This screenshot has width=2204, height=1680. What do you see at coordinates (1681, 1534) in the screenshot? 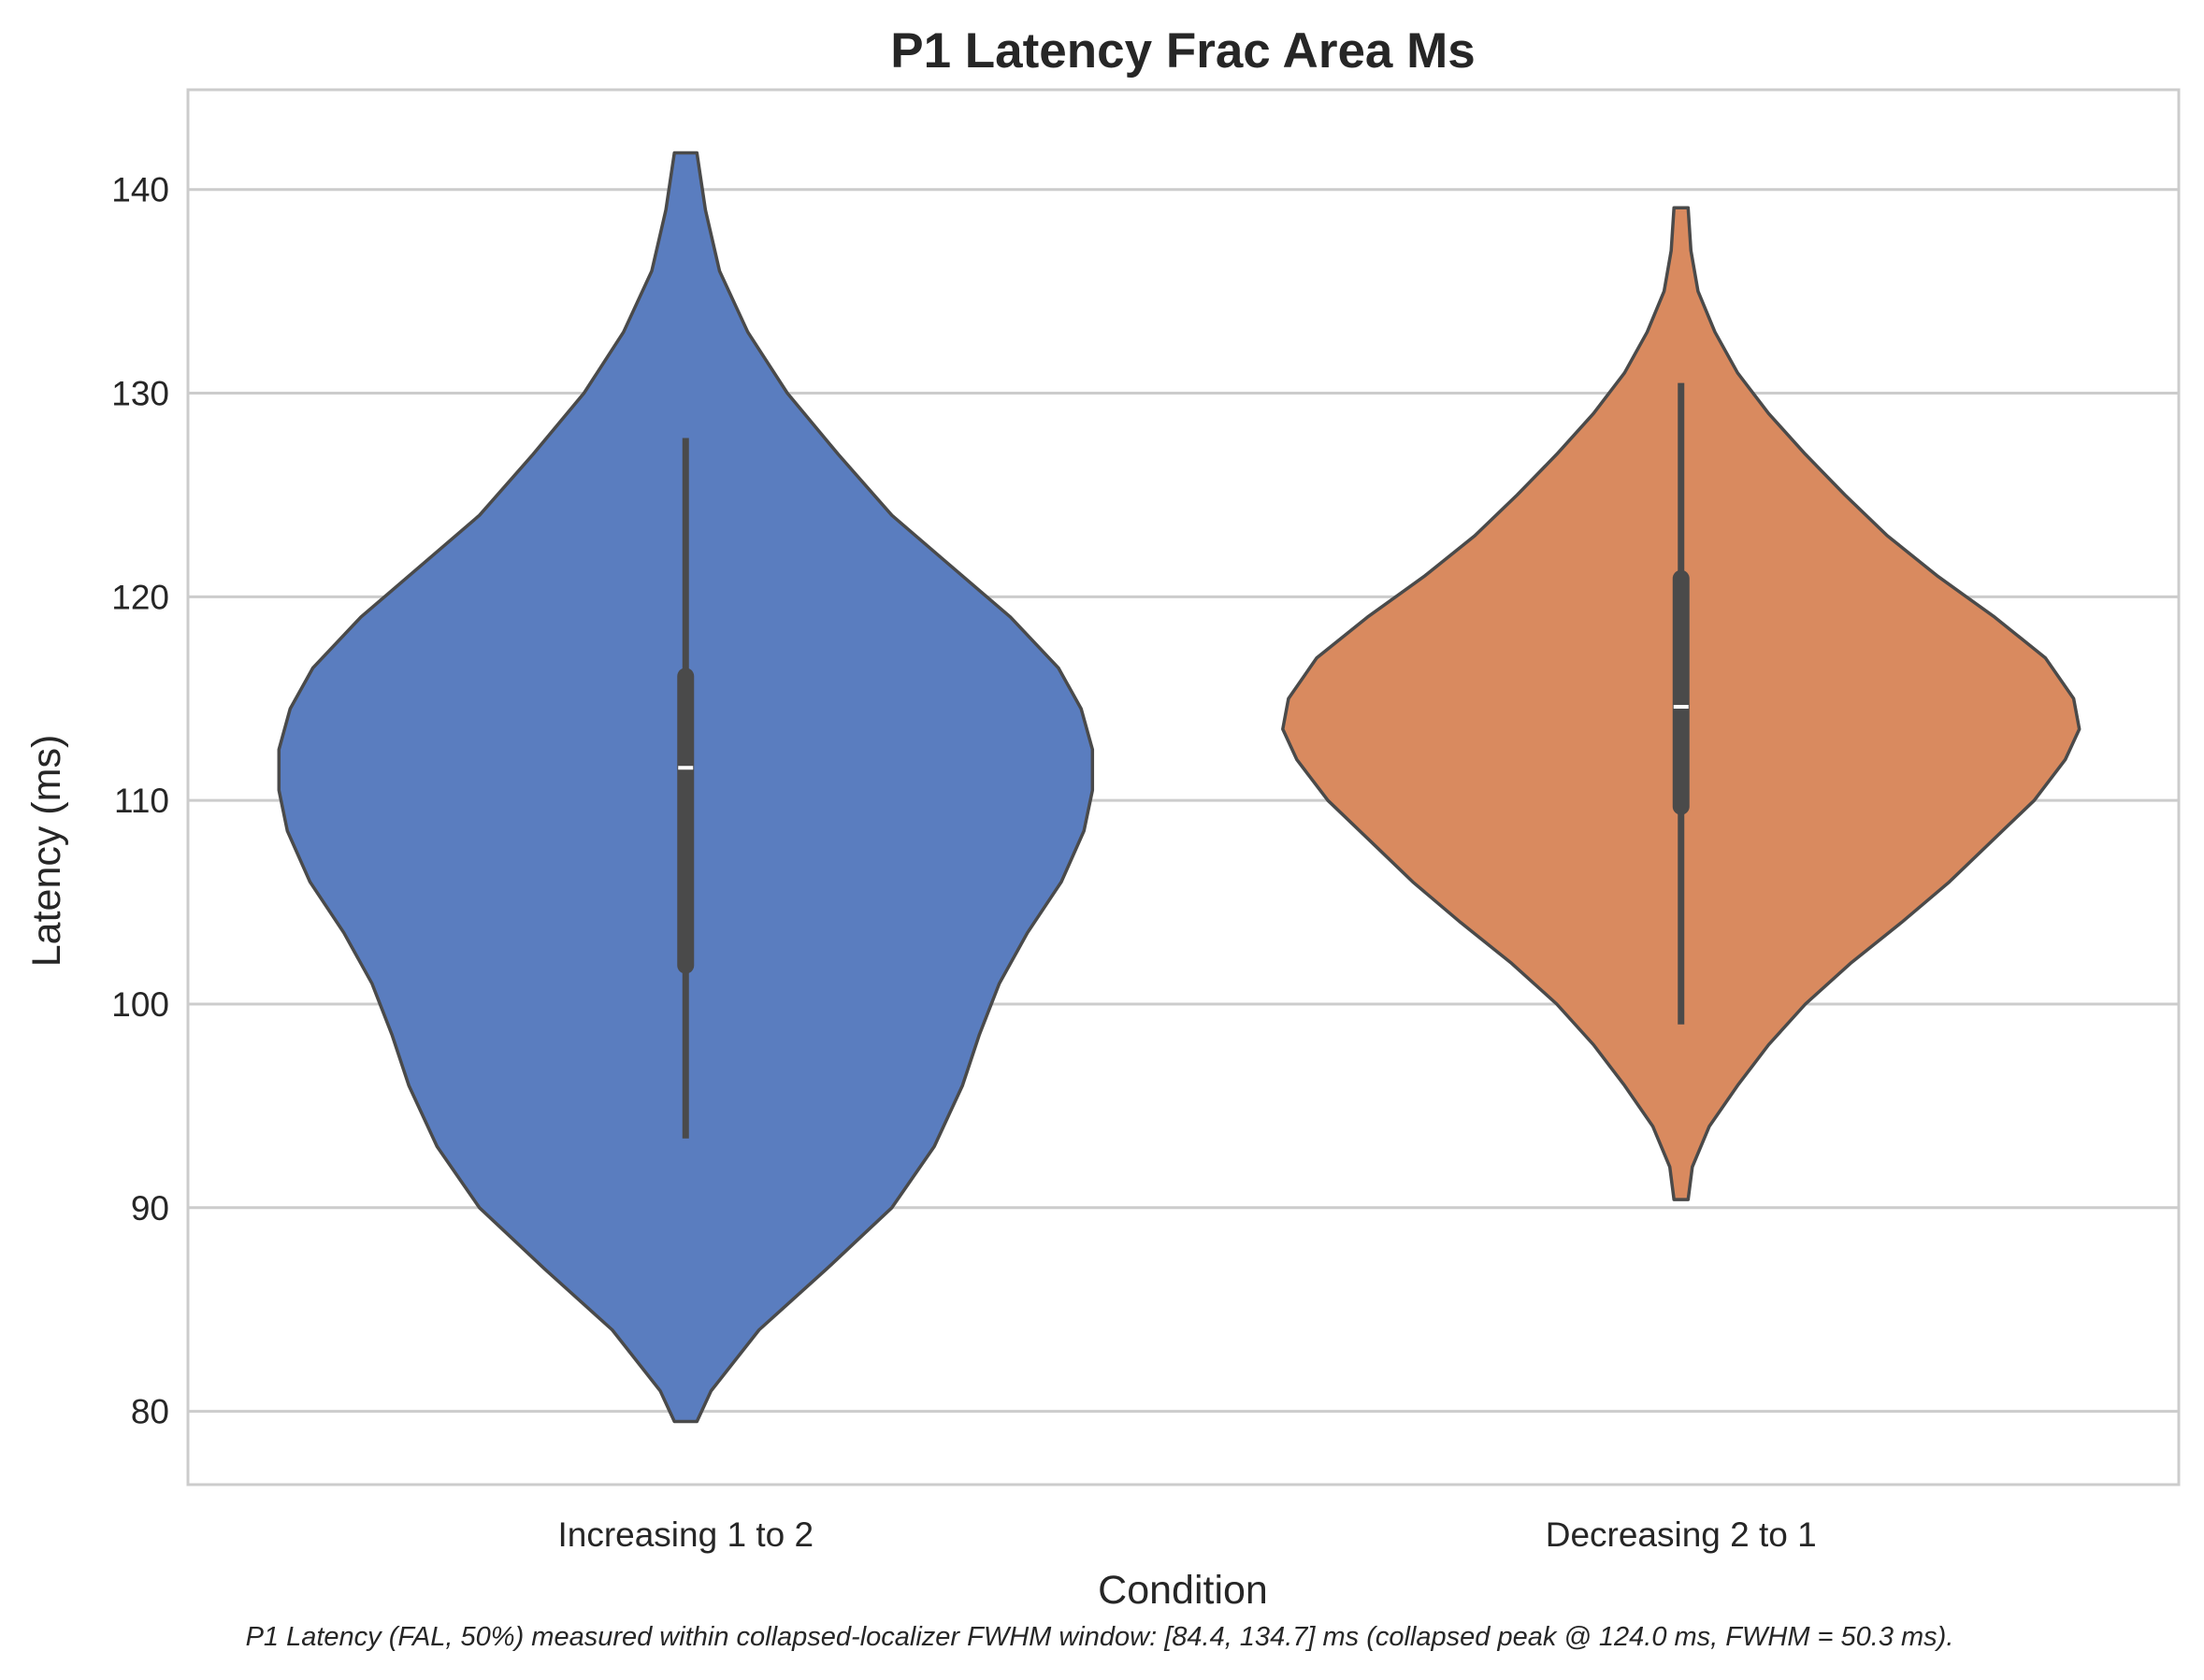
I see `x-tick-label-2: Decreasing 2 to 1` at bounding box center [1681, 1534].